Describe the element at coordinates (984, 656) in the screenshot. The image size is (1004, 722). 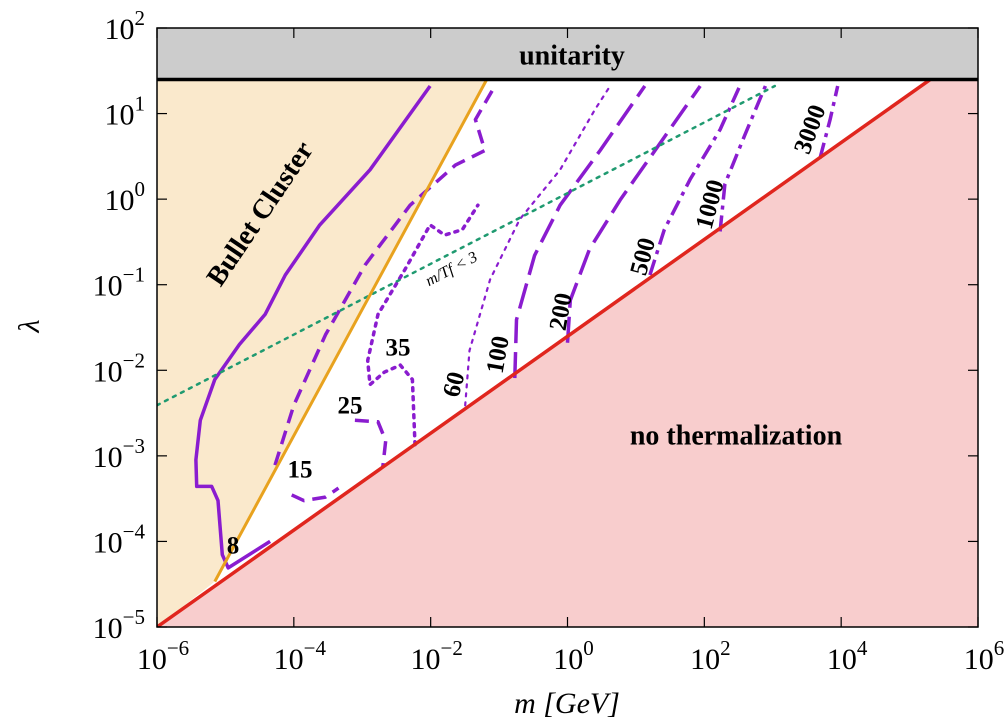
I see `tick-label: 10⁶` at that location.